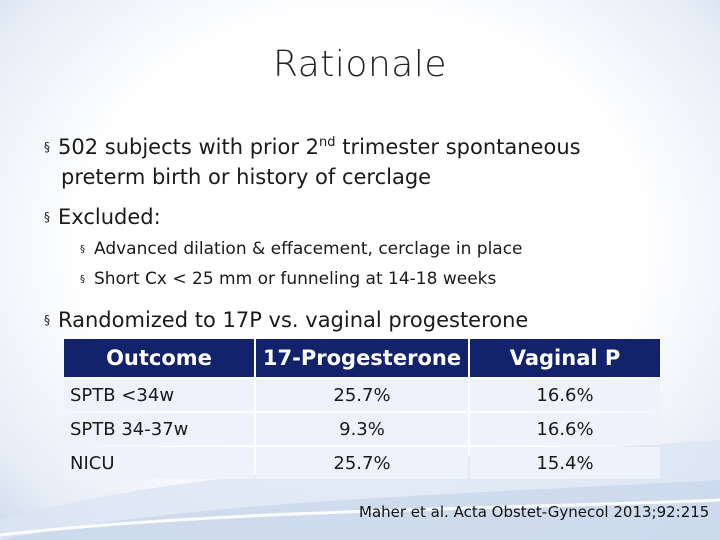  I want to click on table-header-row: Outcome 17-Progesterone Vaginal P, so click(362, 358).